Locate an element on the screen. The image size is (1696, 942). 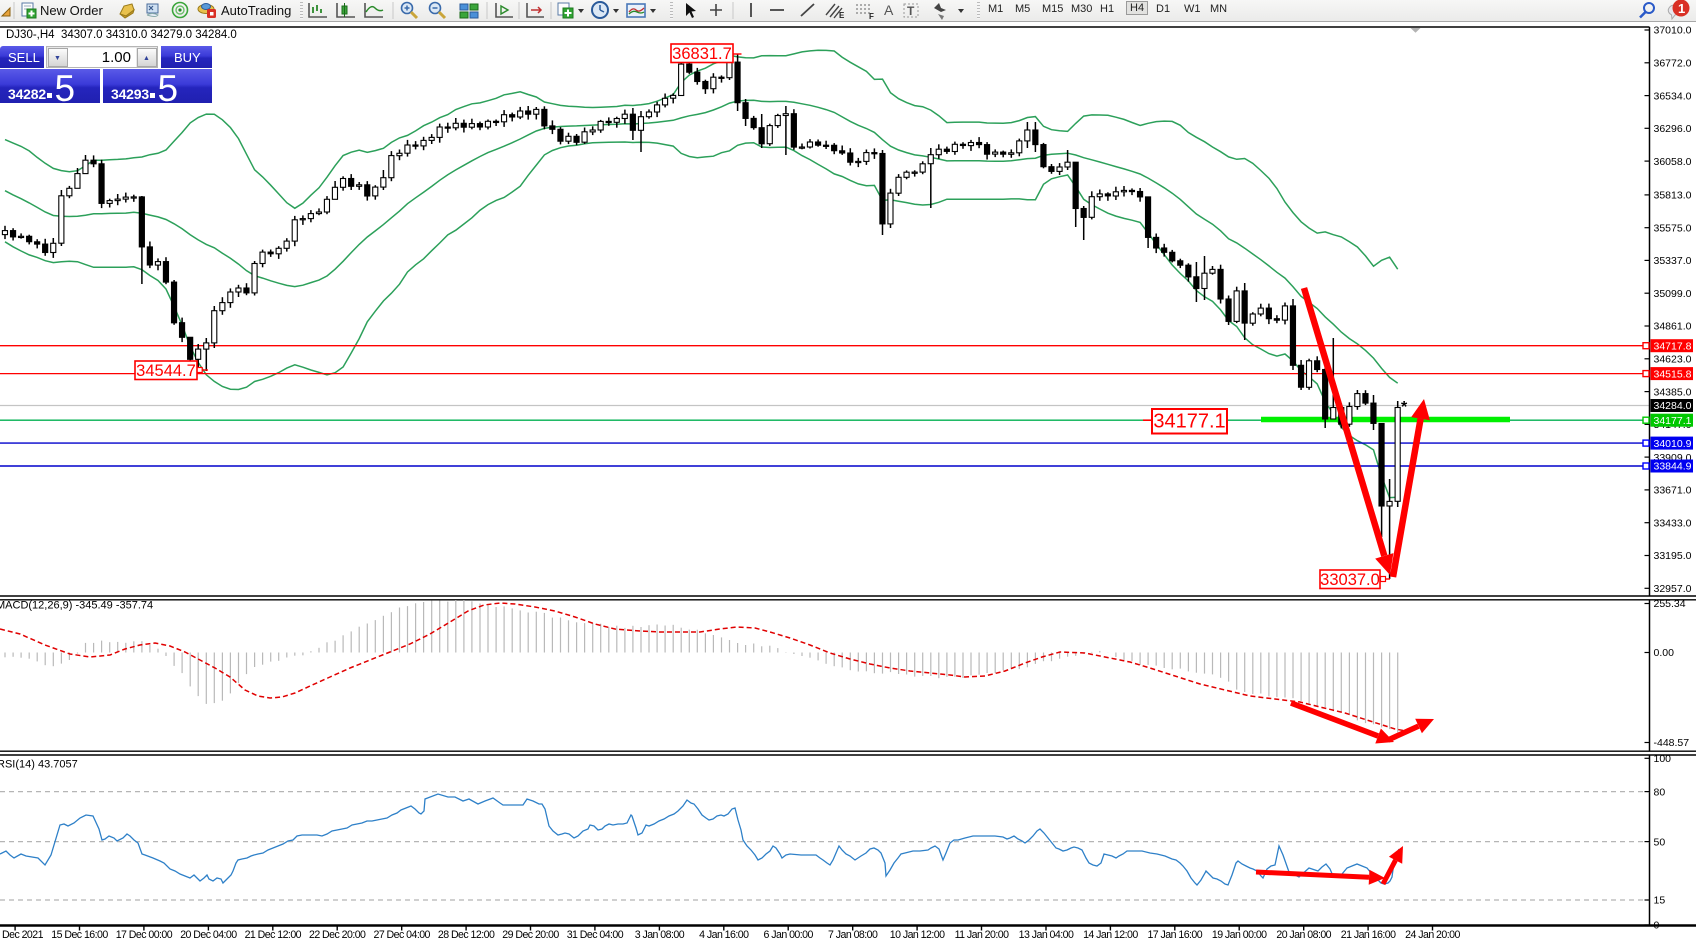
svg-text: 35813.0 is located at coordinates (1673, 196).